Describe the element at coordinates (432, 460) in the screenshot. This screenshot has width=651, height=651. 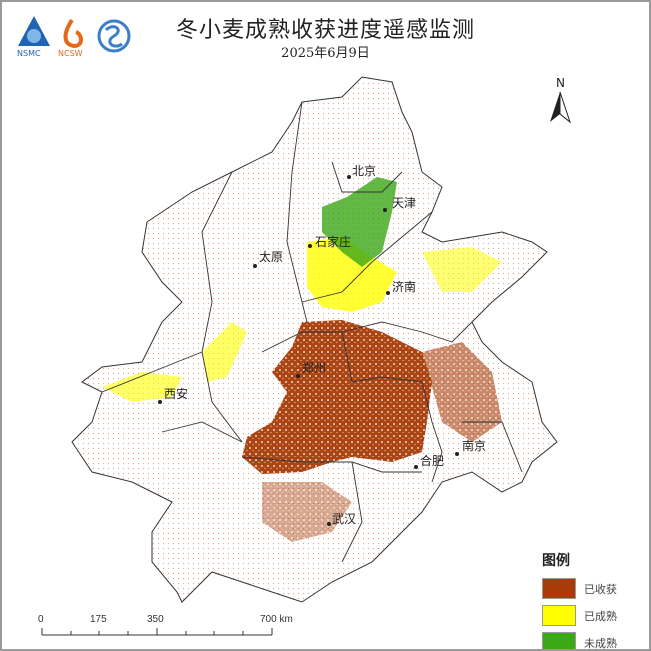
I see `svg-text: 合肥` at that location.